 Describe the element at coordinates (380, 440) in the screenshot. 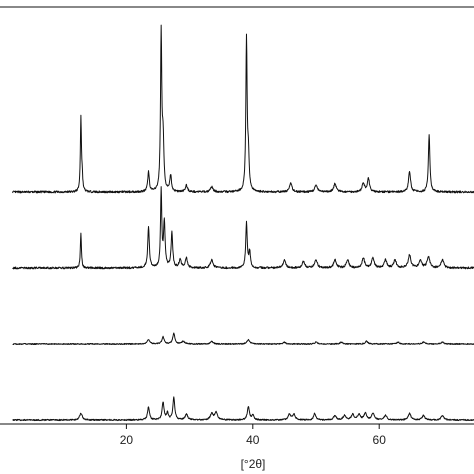

I see `x-tick-label: 60` at that location.